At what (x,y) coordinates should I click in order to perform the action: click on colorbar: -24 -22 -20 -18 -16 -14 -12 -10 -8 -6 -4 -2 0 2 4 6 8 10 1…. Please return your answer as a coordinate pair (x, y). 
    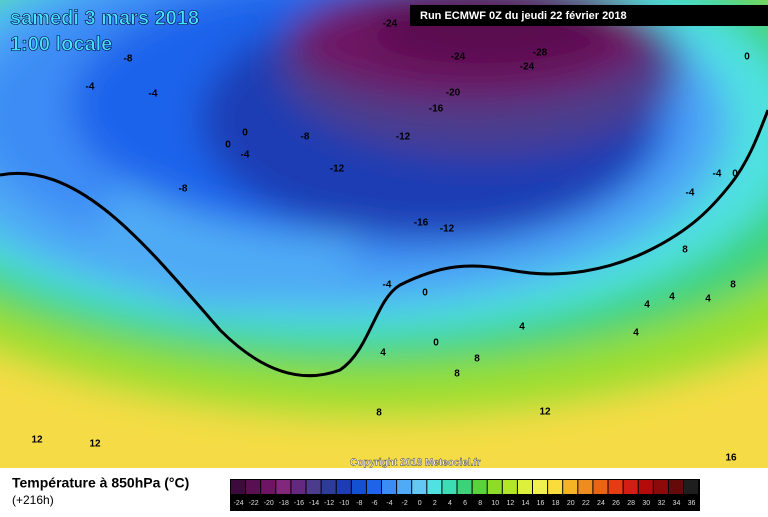
    Looking at the image, I should click on (465, 493).